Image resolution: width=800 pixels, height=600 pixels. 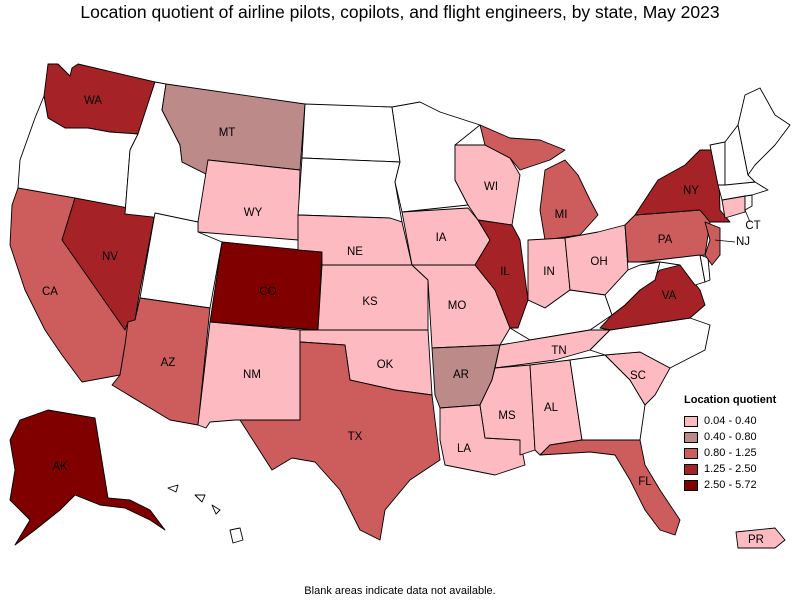 I want to click on legend-item: 0.40 - 0.80, so click(x=730, y=437).